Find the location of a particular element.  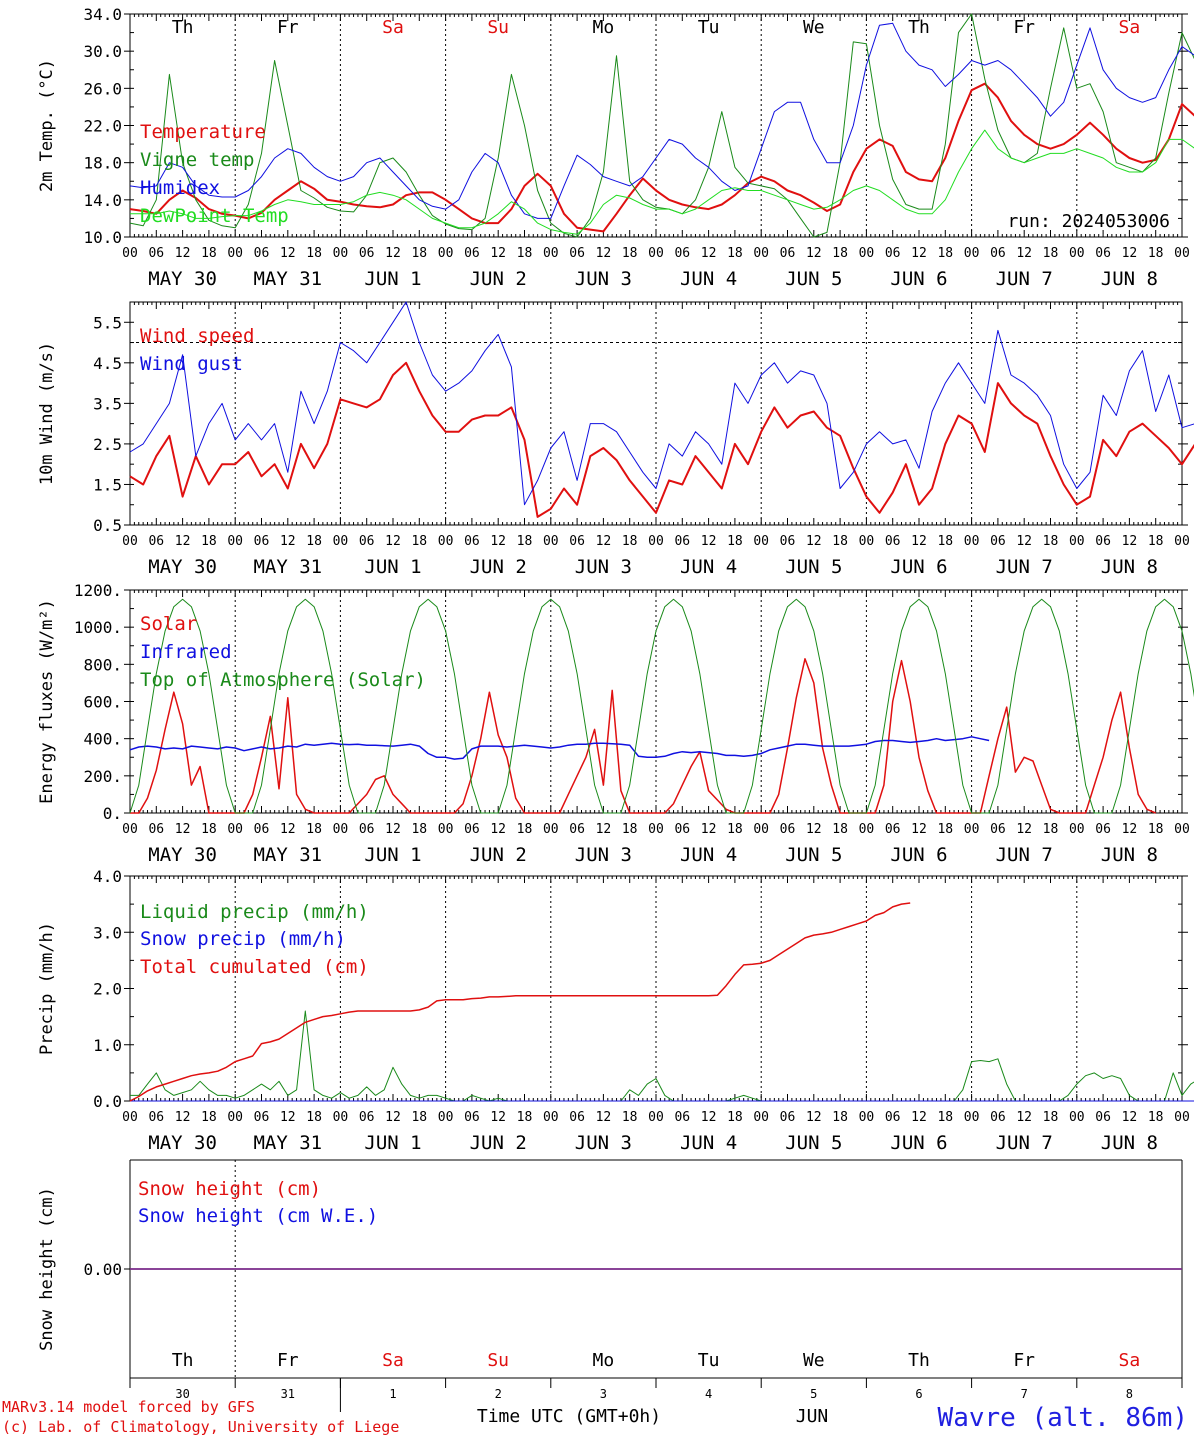

panel-2-hour-label: 18 is located at coordinates (1156, 541).